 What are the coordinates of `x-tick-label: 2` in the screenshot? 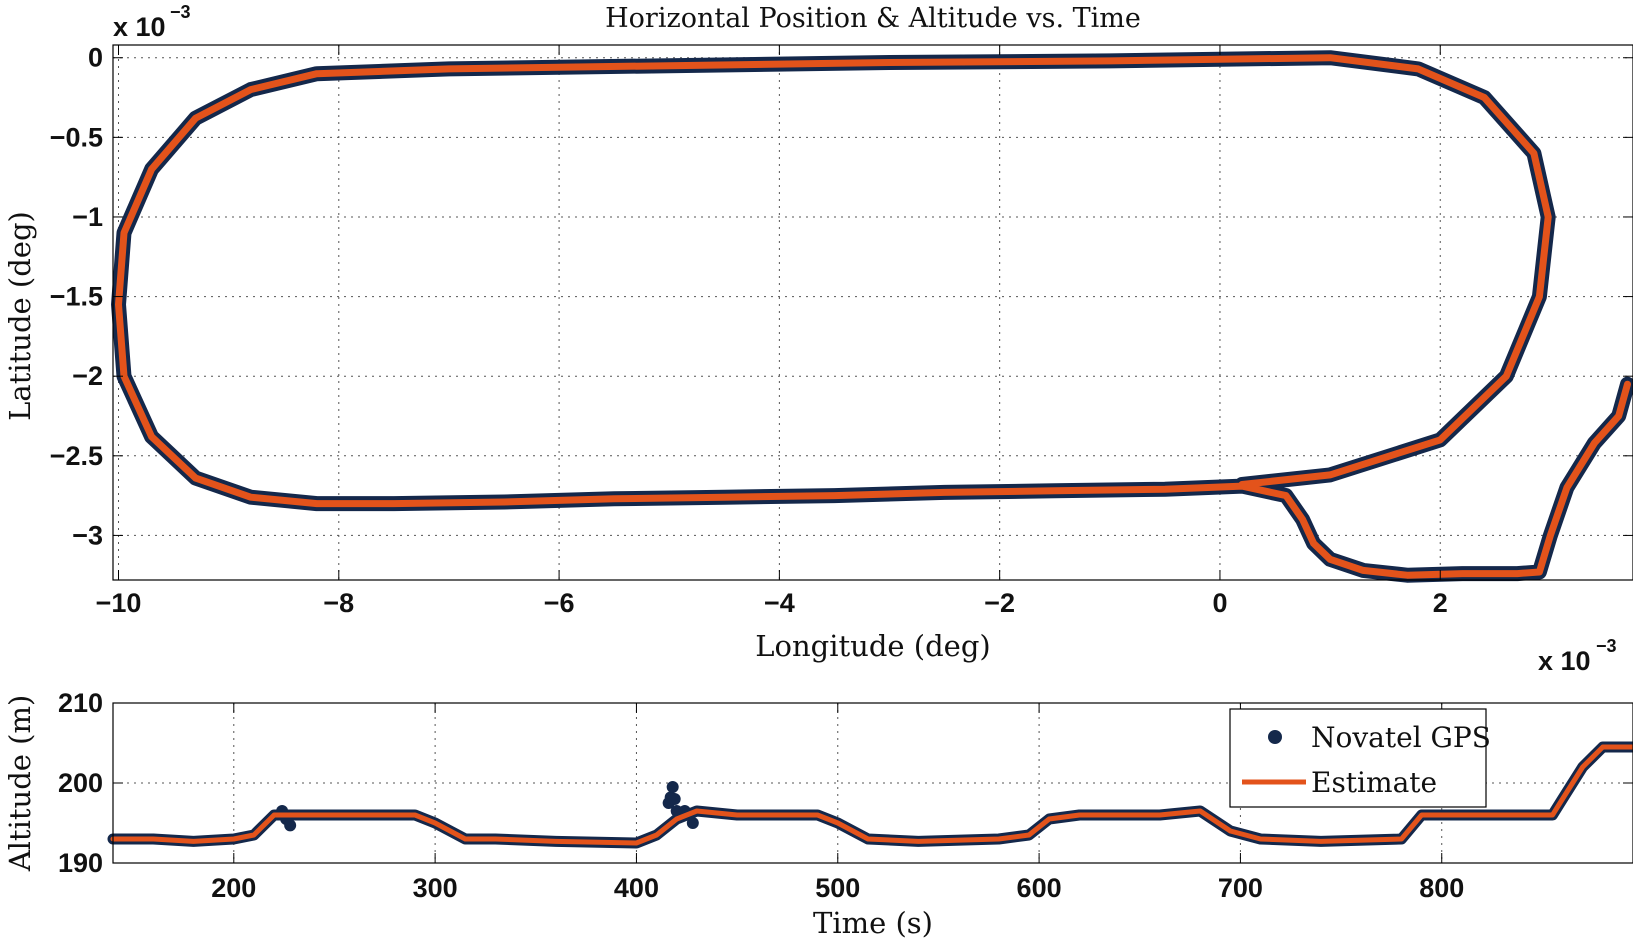 It's located at (1440, 603).